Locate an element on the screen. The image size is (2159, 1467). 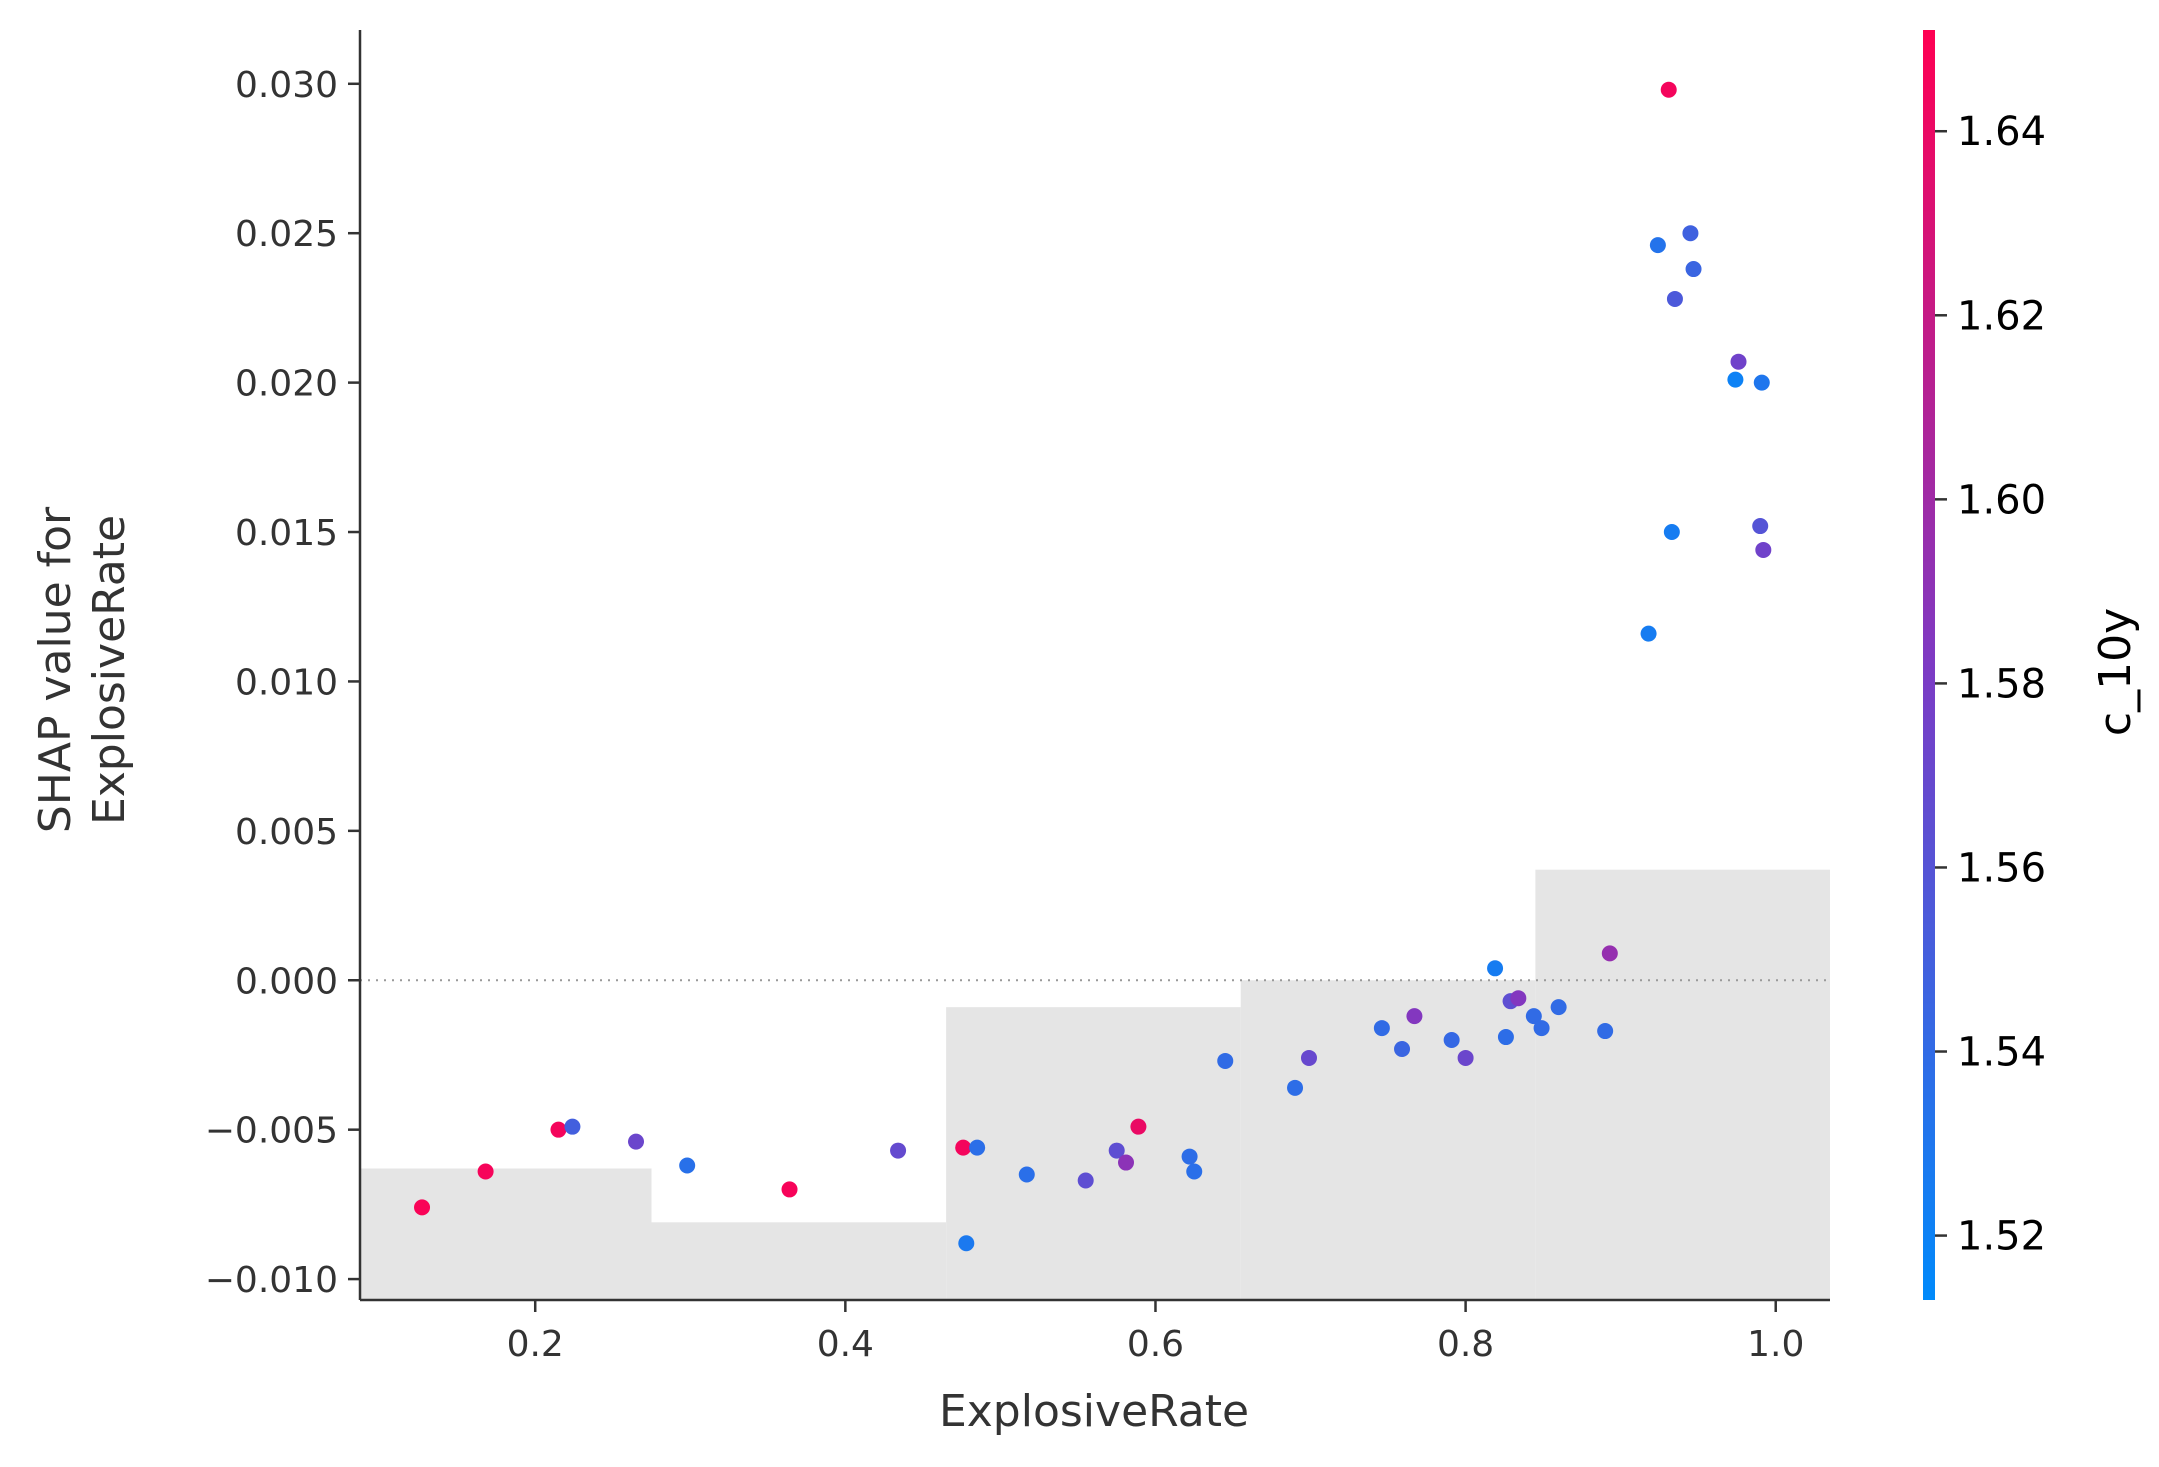
y-tick-label: 0.030 is located at coordinates (286, 85).